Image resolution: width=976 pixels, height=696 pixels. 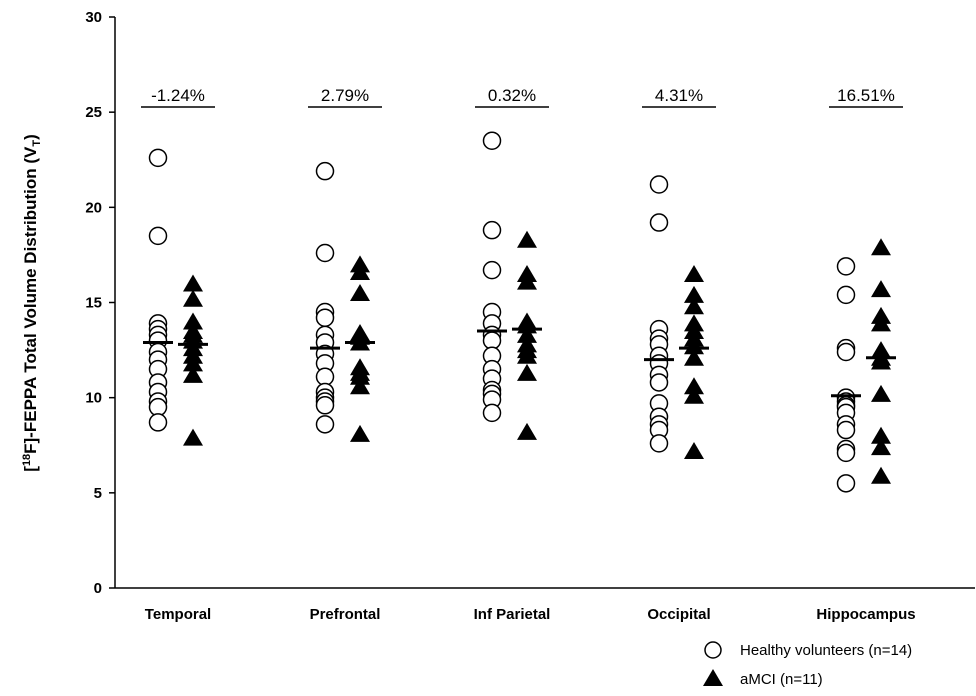 I want to click on y-tick-label: 10, so click(x=93, y=398).